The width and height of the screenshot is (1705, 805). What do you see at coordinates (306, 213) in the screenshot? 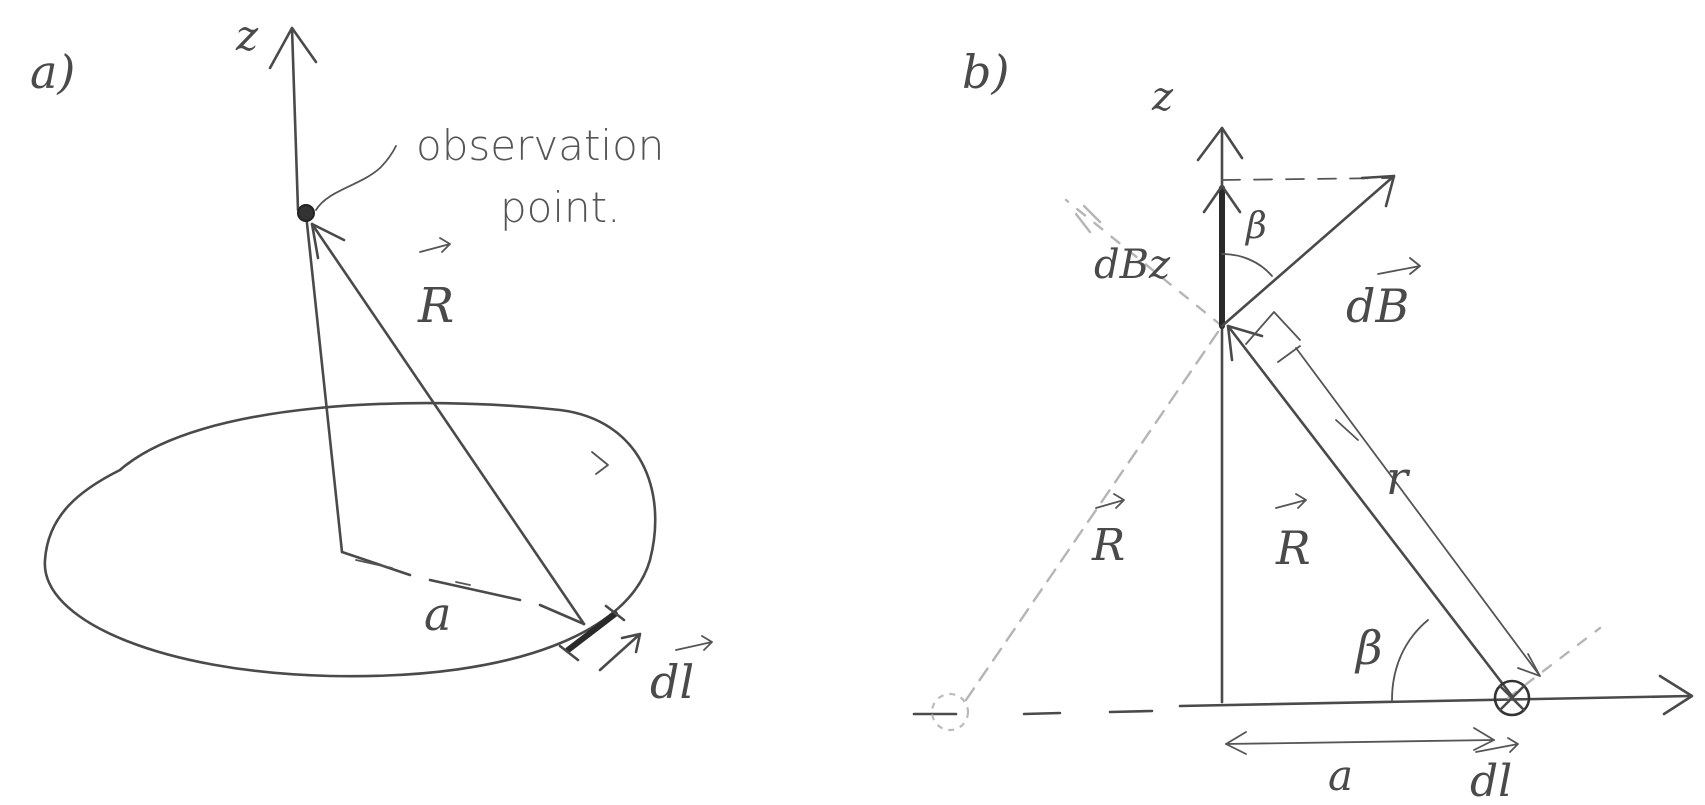
I see `observation-point` at bounding box center [306, 213].